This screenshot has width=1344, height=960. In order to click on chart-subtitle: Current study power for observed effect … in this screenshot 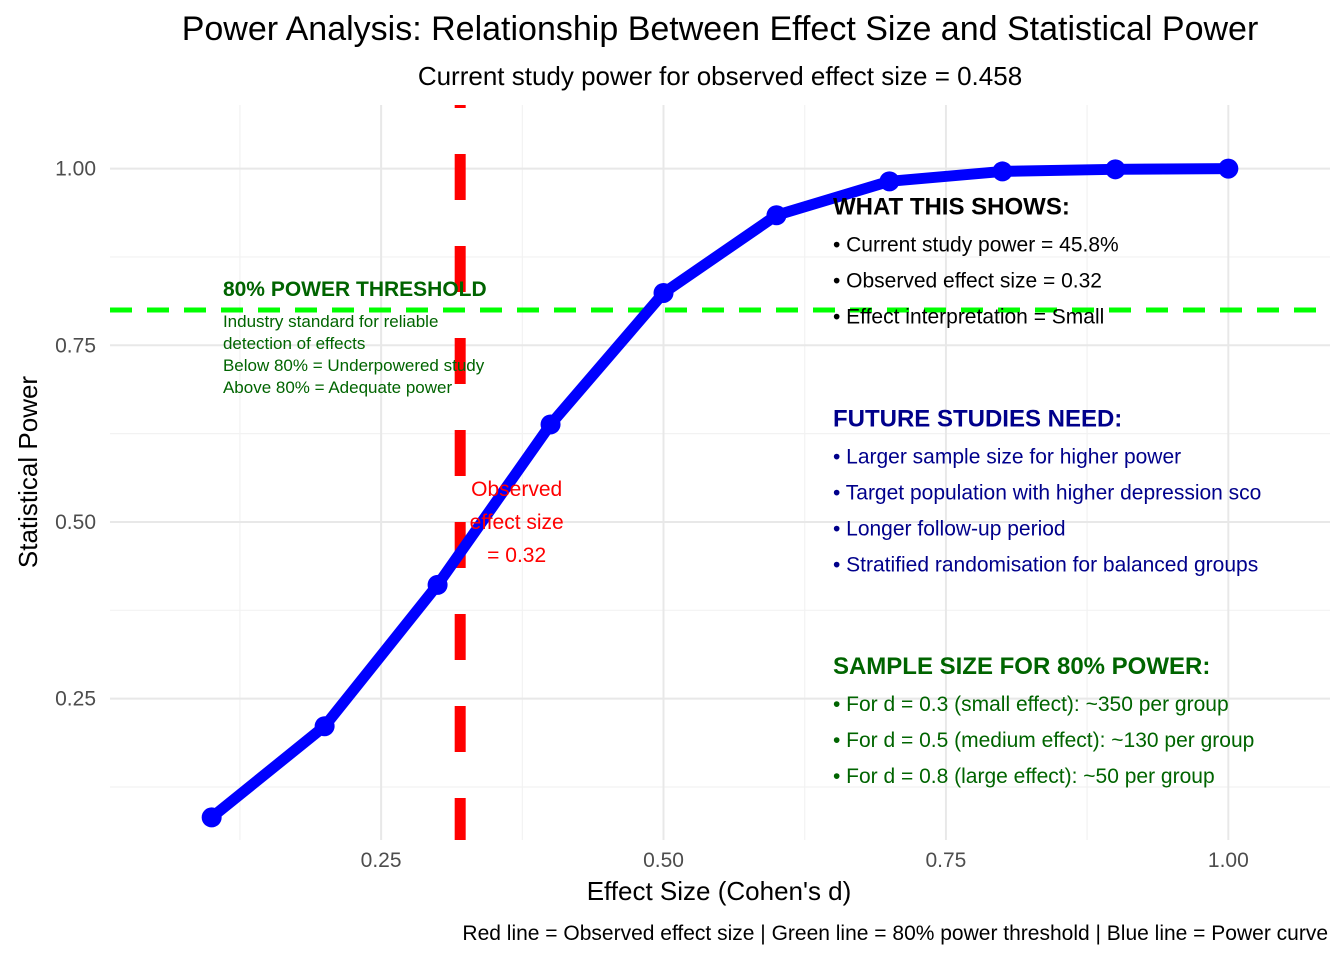, I will do `click(720, 76)`.